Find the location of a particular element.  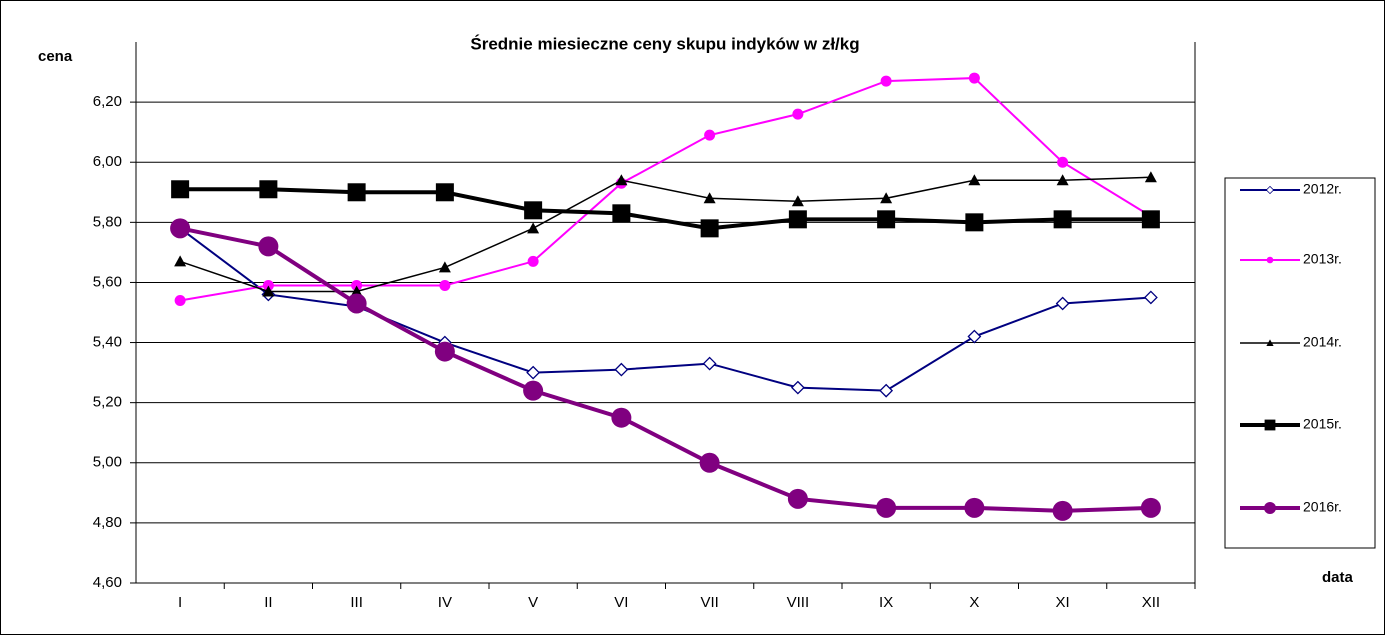

x-tick-label: I is located at coordinates (180, 602).